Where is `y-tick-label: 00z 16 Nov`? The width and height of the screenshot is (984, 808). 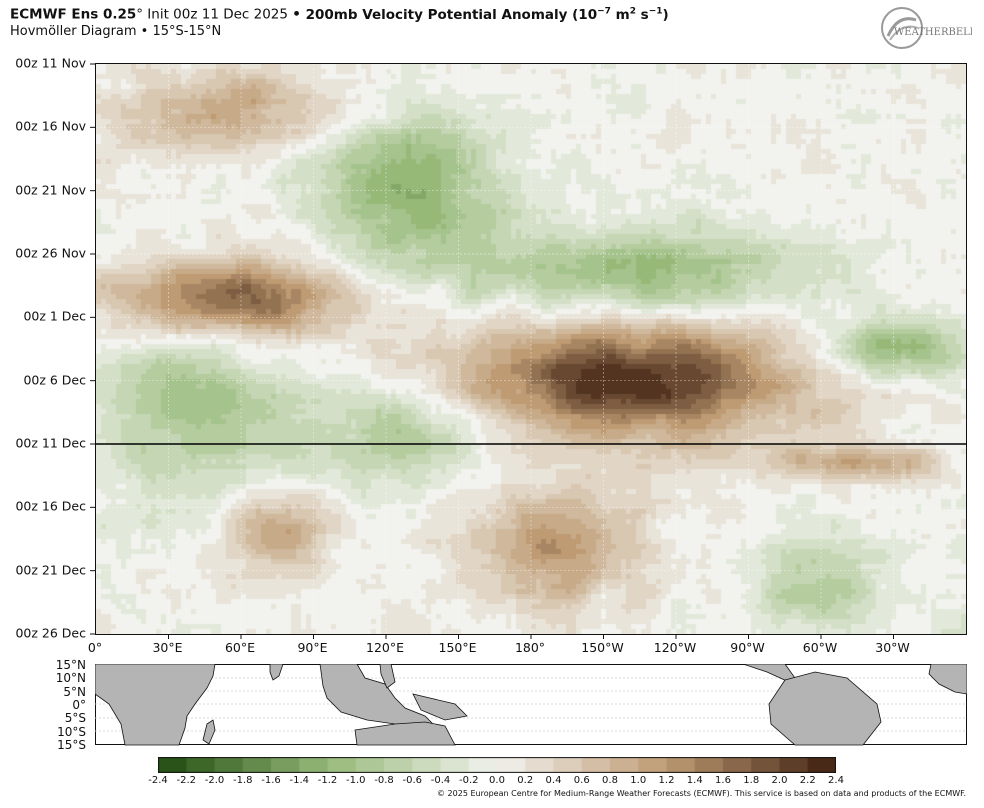 y-tick-label: 00z 16 Nov is located at coordinates (50, 126).